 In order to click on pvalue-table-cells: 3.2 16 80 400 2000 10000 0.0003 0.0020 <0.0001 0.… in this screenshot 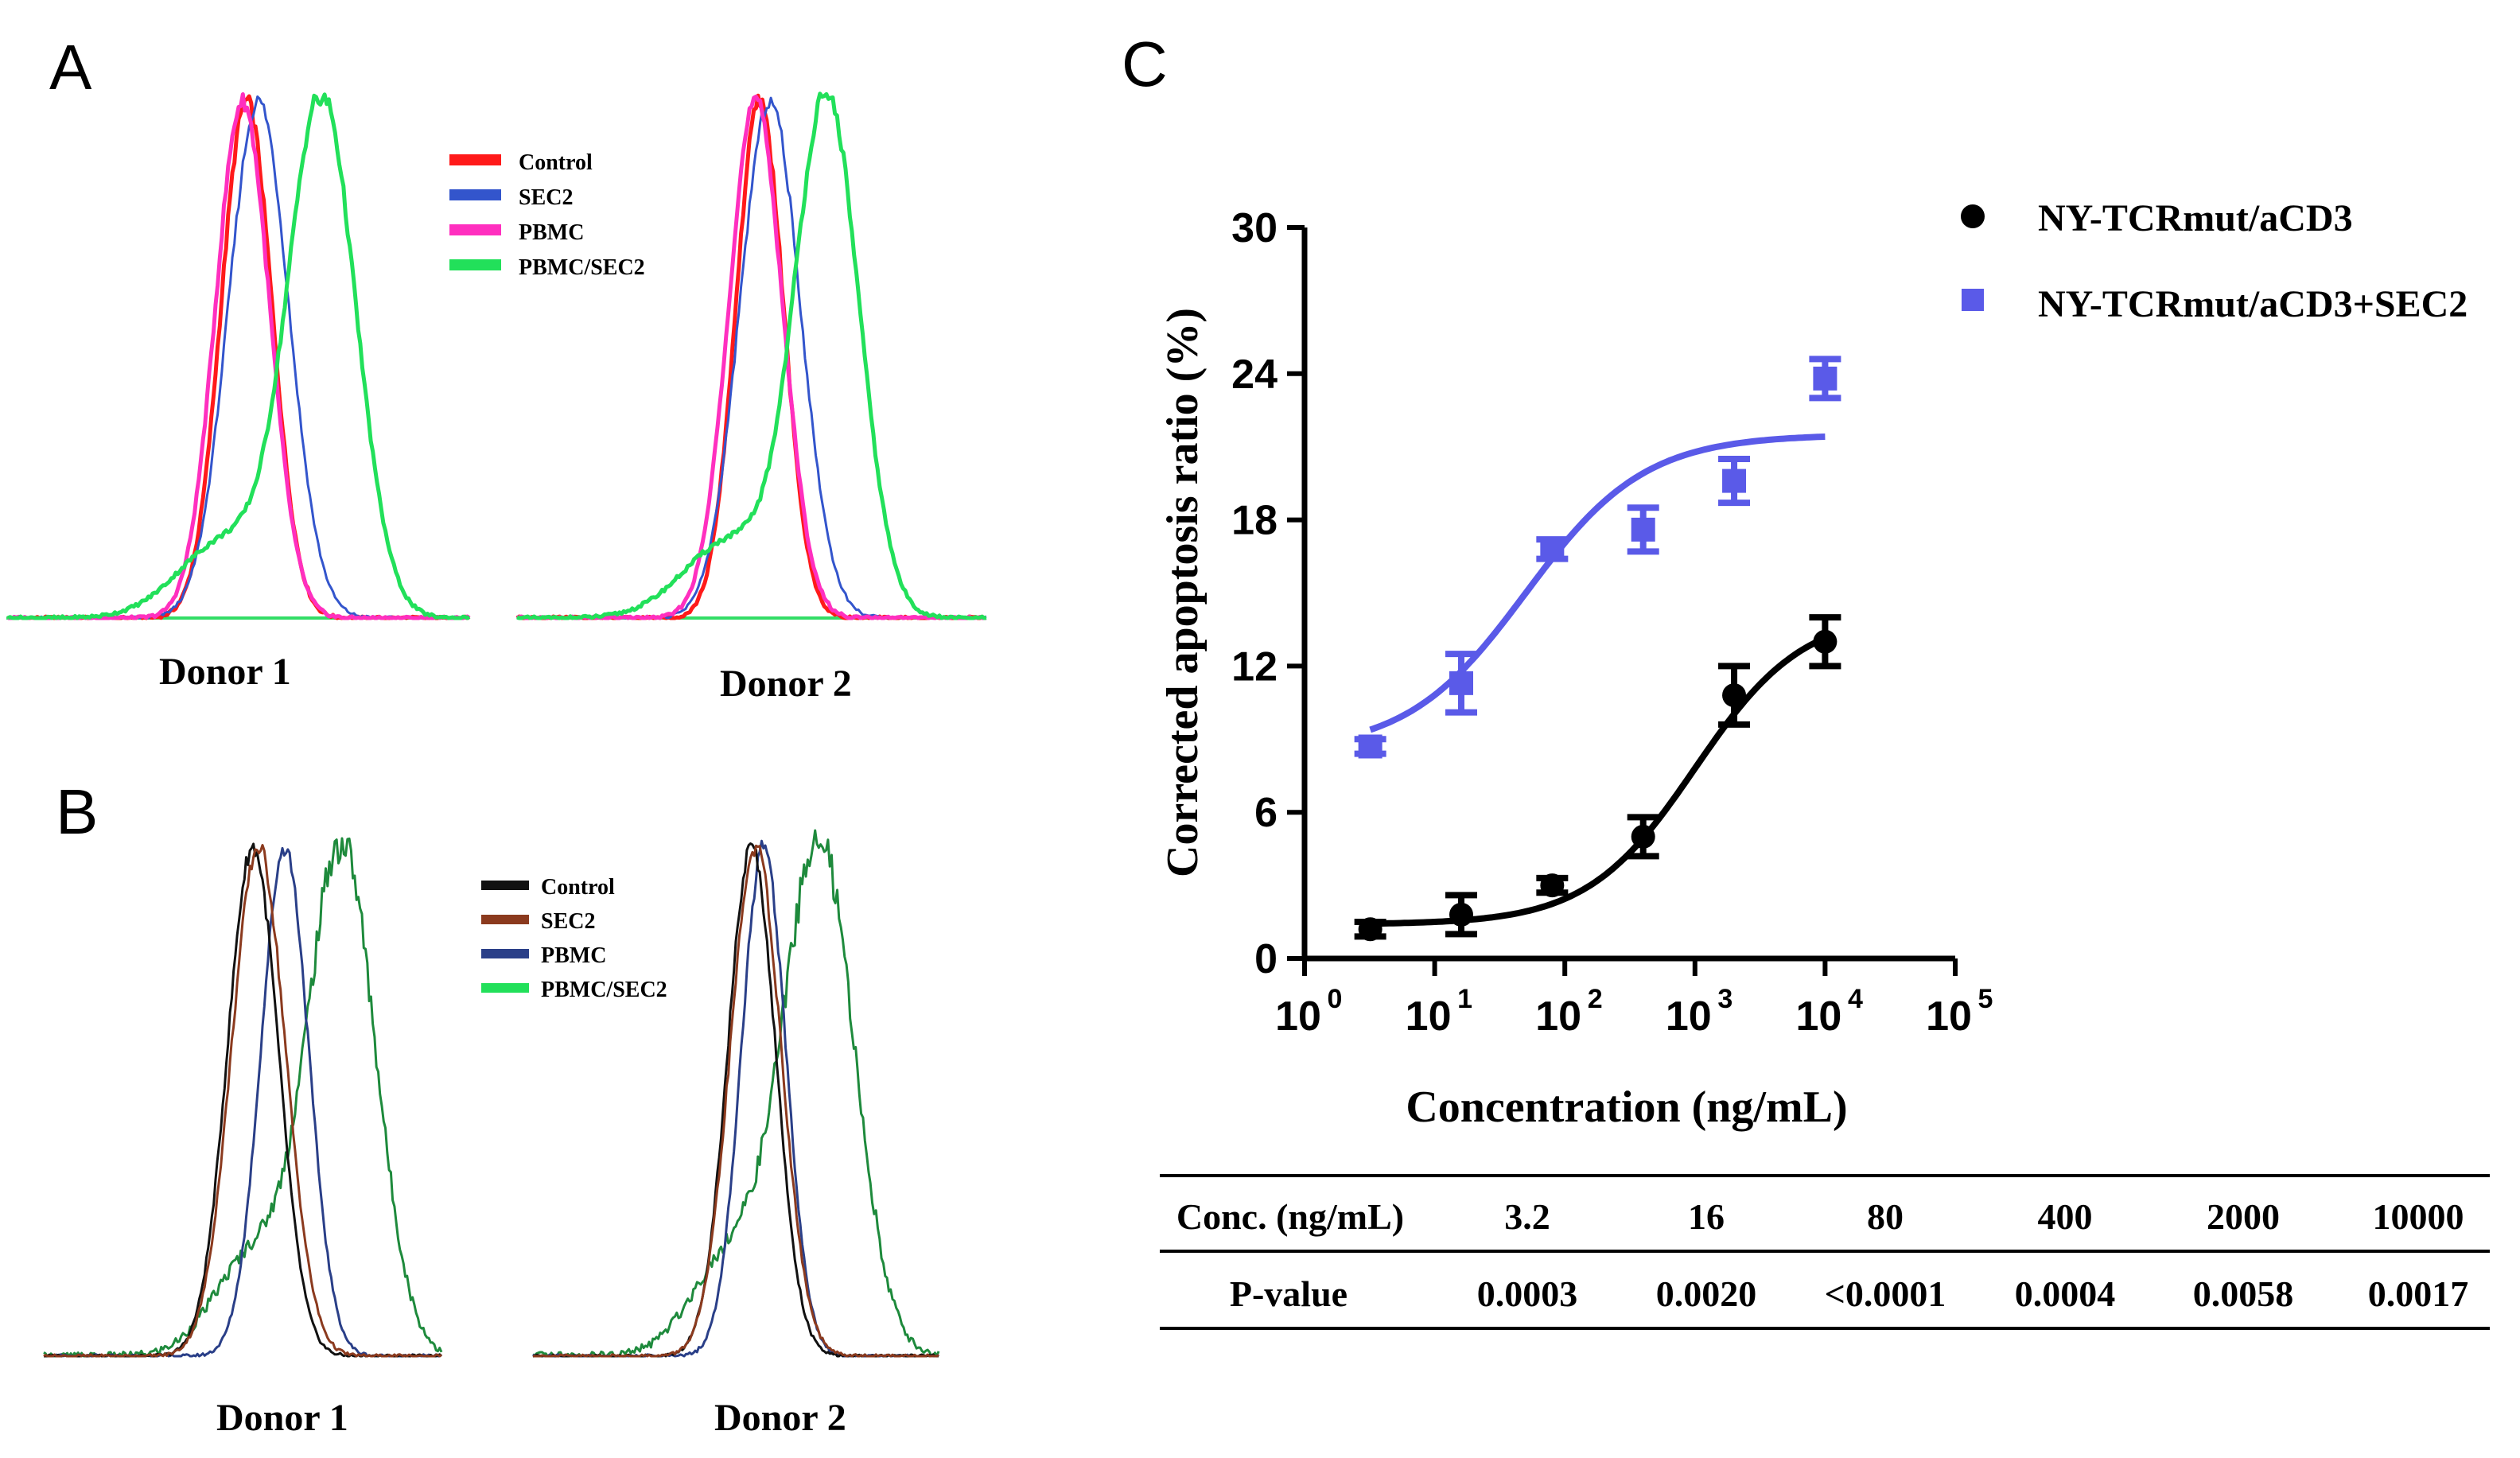, I will do `click(1973, 1255)`.